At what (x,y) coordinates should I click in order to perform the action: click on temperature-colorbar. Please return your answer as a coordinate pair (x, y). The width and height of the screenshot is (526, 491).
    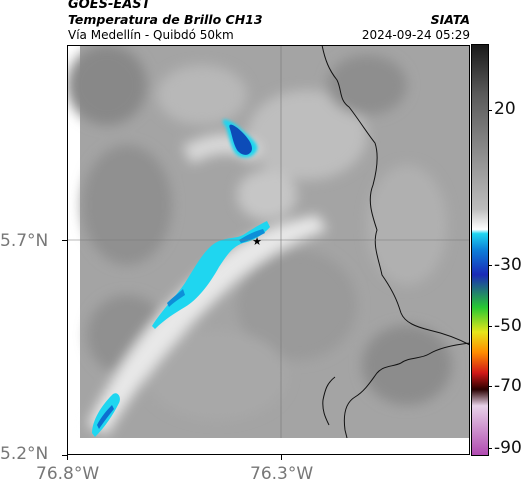
    Looking at the image, I should click on (480, 250).